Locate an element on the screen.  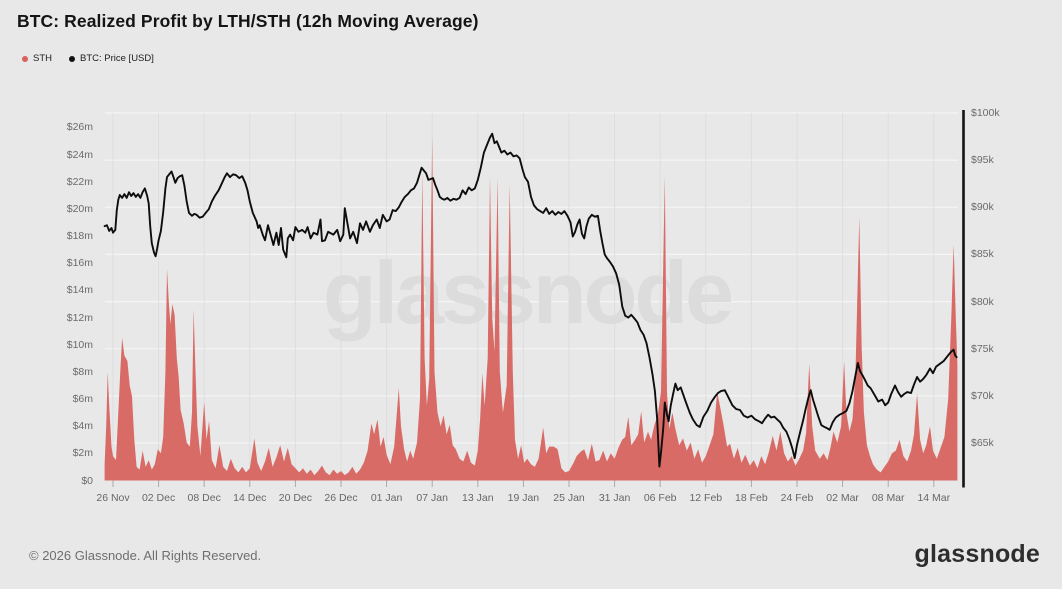
y-axis-left-tick-label: $26m is located at coordinates (79, 127).